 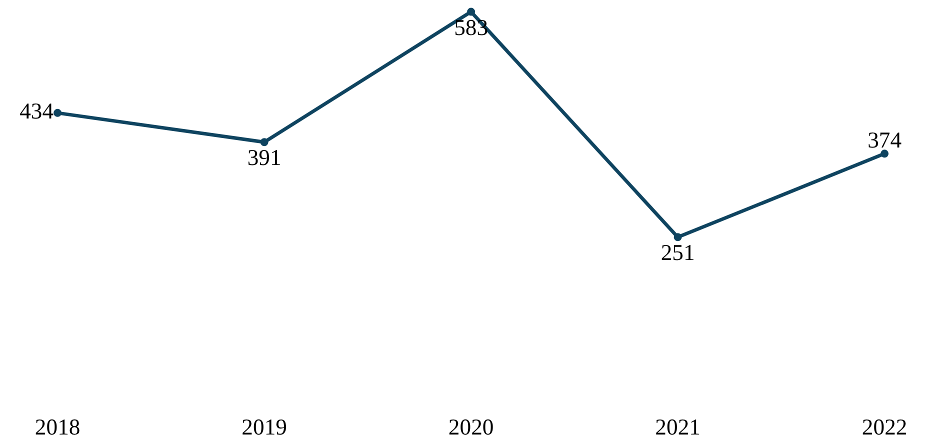 What do you see at coordinates (264, 427) in the screenshot?
I see `x-tick-label: 2019` at bounding box center [264, 427].